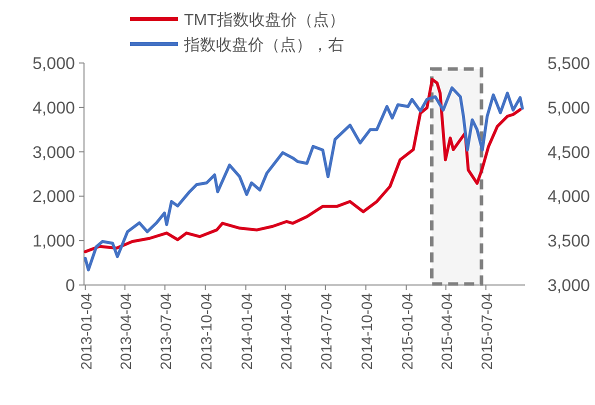  I want to click on legend-label: TMT指数收盘价（点）, so click(264, 20).